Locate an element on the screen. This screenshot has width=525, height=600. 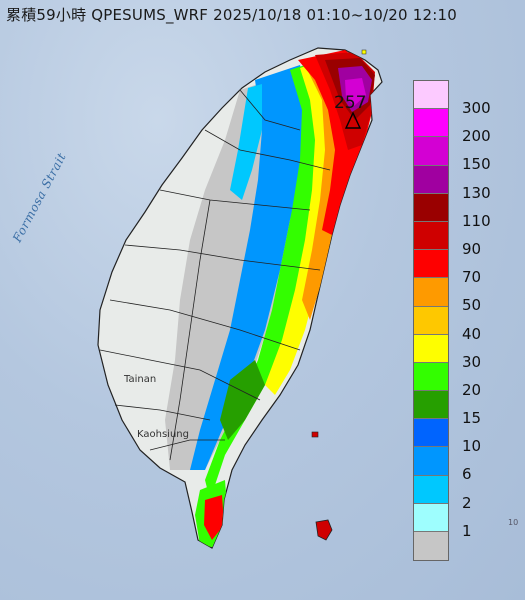
legend-label: 90 is located at coordinates (472, 248).